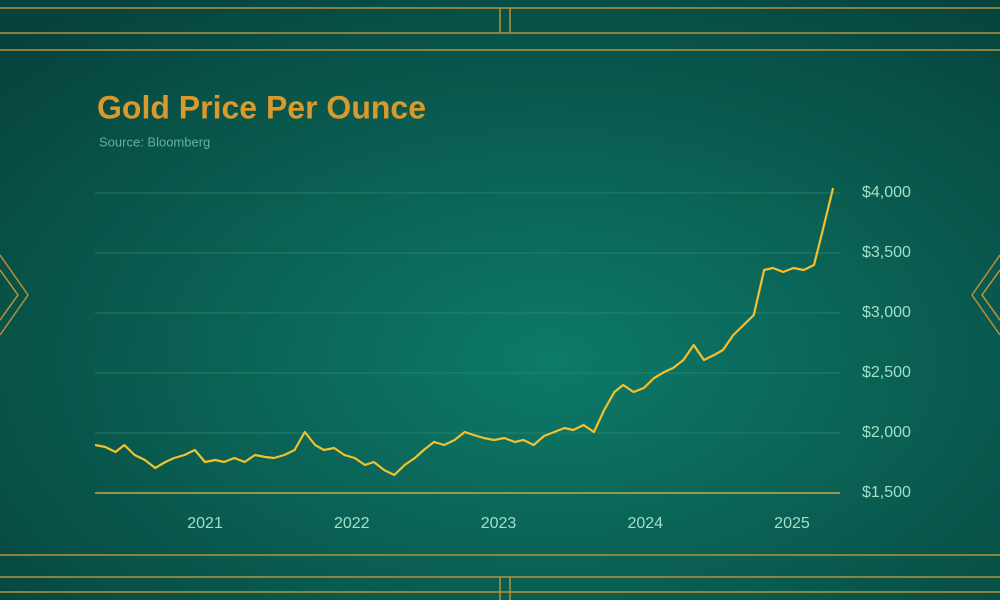 This screenshot has width=1000, height=600. Describe the element at coordinates (886, 492) in the screenshot. I see `y-tick-label: $1,500` at that location.